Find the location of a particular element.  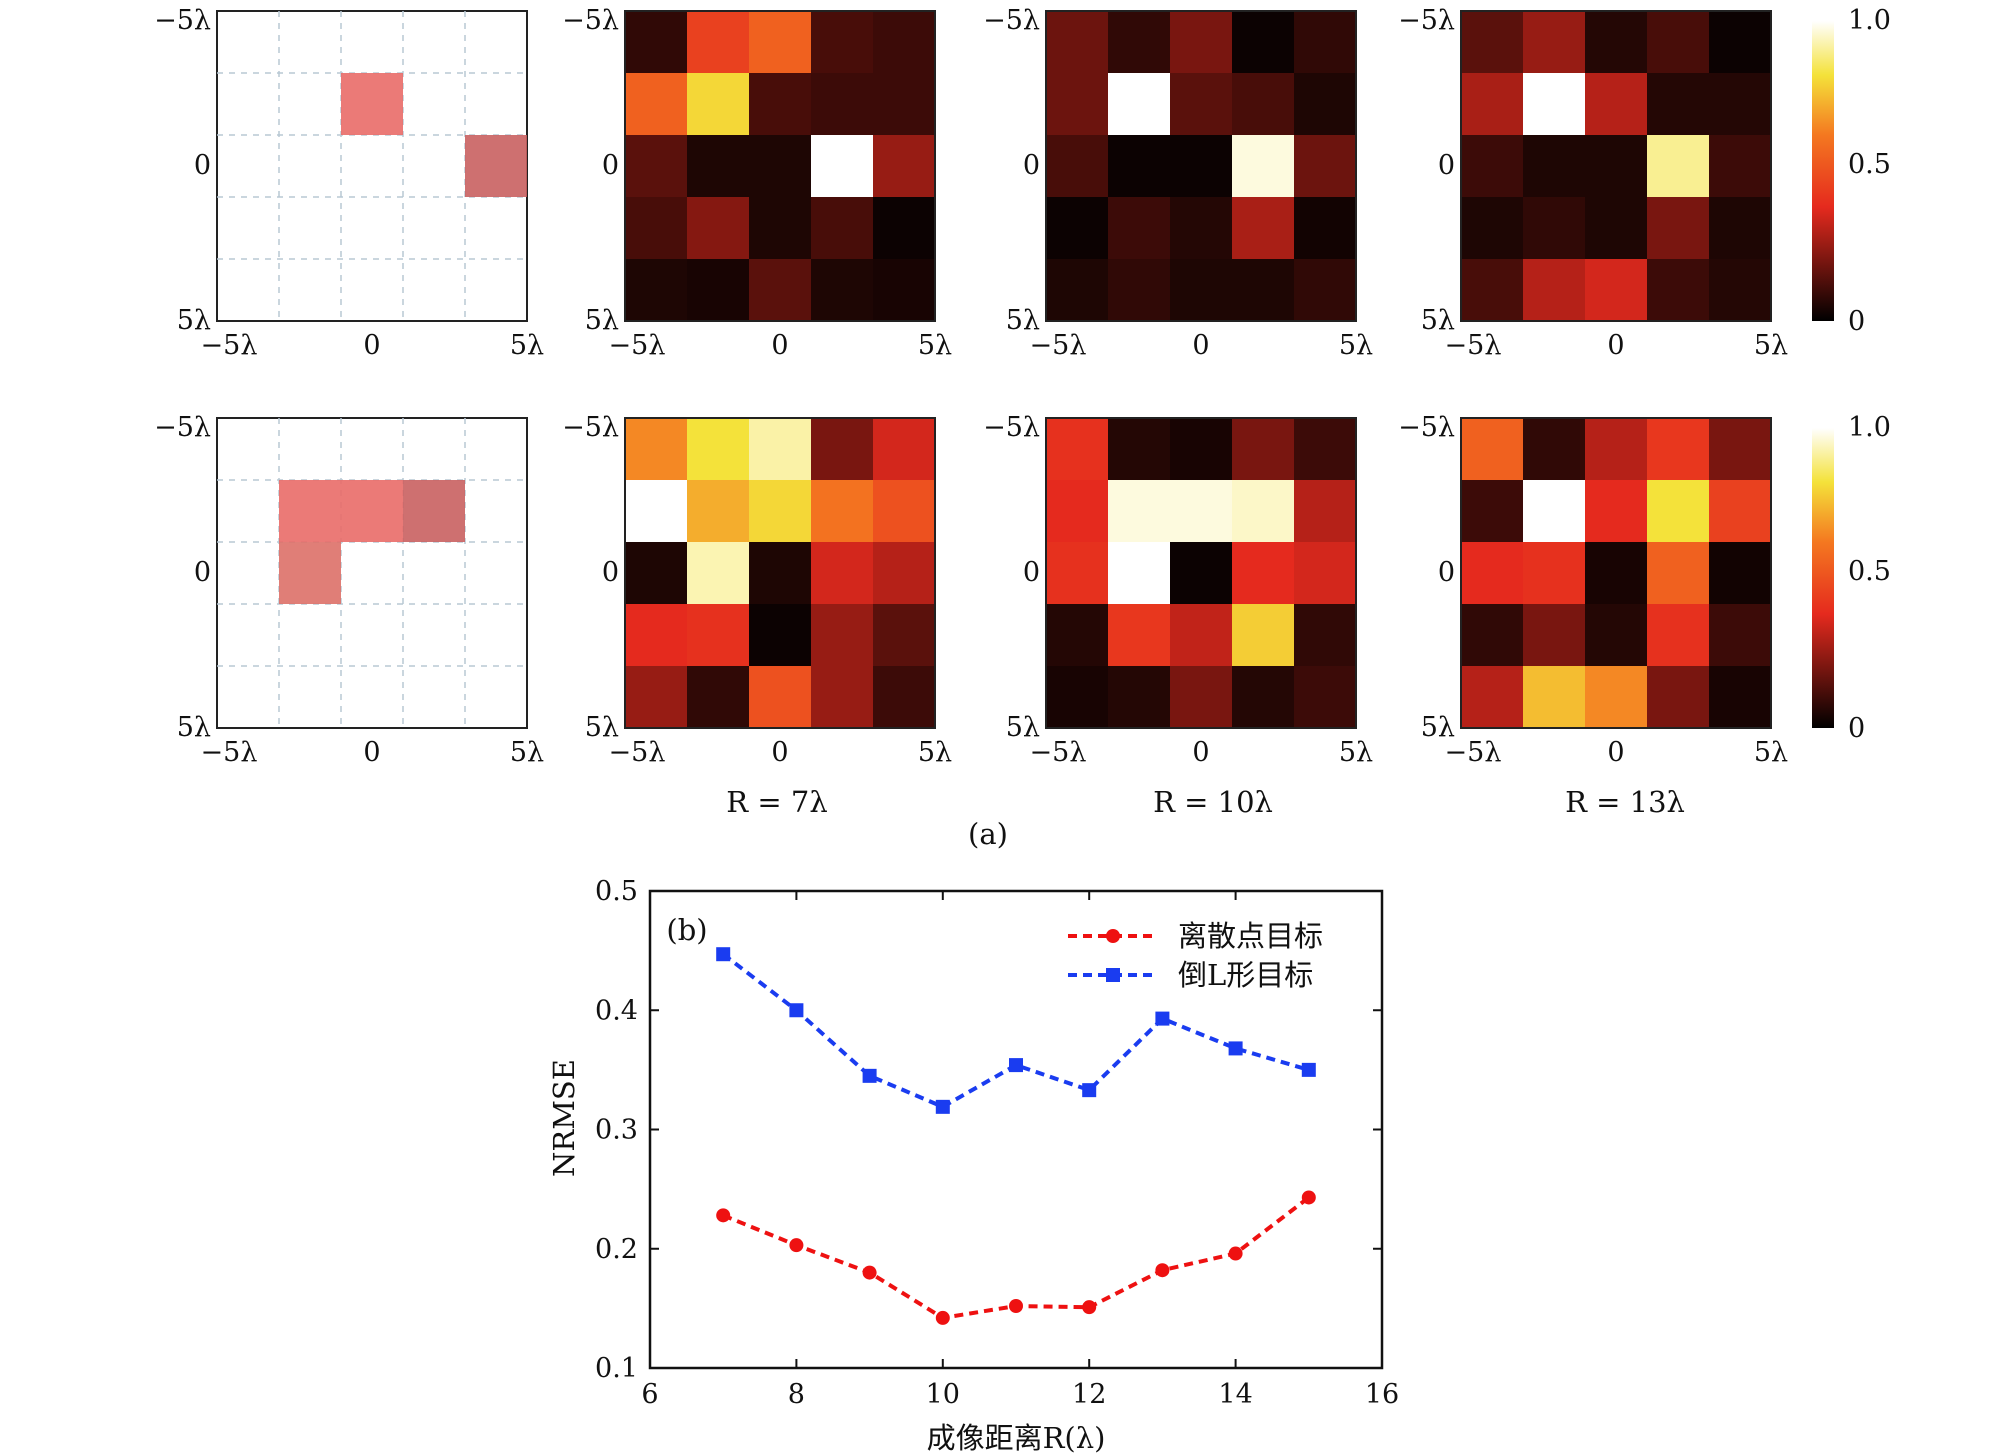

x-tick-label: 16 is located at coordinates (1382, 1394).